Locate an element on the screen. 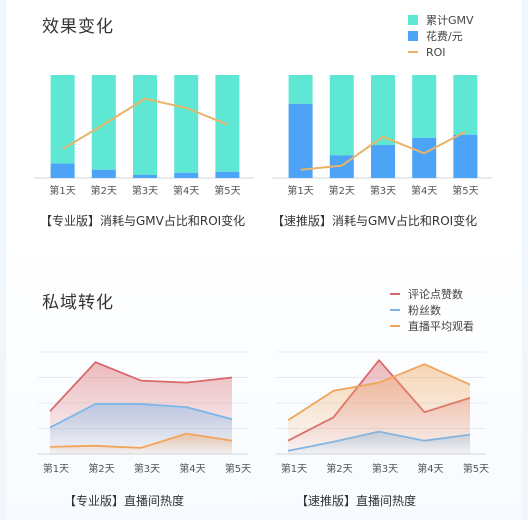  caption-fast-heat: 【速推版】直播间热度 is located at coordinates (356, 501).